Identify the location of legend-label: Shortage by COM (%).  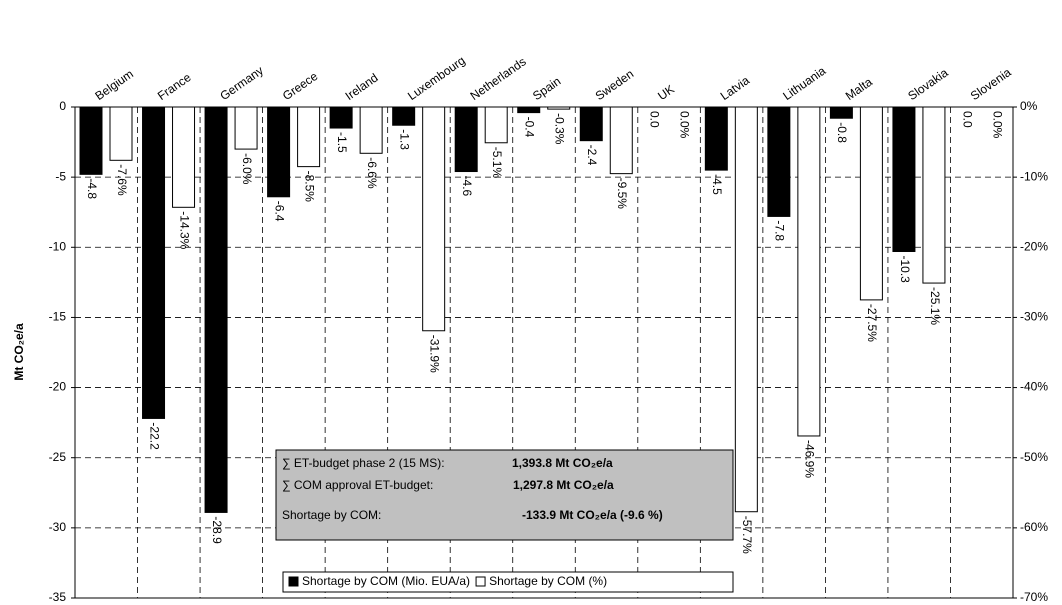
(548, 581).